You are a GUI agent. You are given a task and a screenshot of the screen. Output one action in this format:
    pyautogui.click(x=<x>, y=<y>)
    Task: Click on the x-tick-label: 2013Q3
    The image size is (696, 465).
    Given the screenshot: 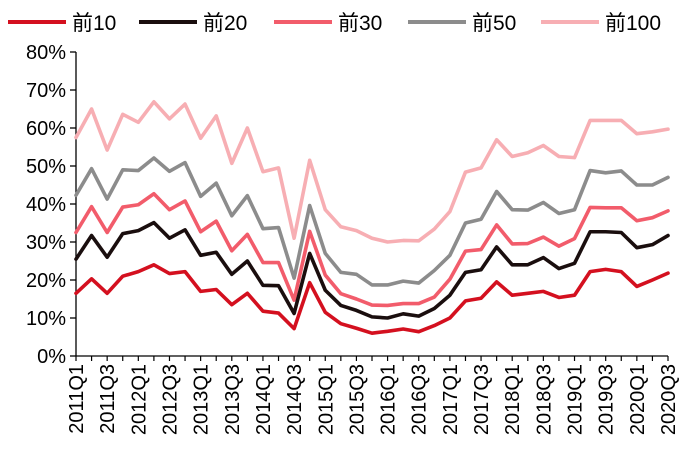 What is the action you would take?
    pyautogui.click(x=233, y=399)
    